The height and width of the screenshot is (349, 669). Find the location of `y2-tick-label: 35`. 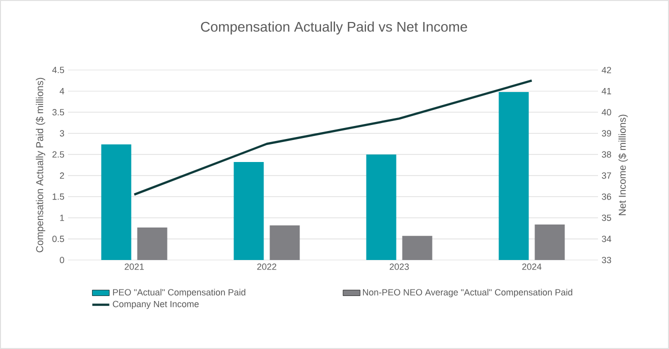

y2-tick-label: 35 is located at coordinates (607, 217).